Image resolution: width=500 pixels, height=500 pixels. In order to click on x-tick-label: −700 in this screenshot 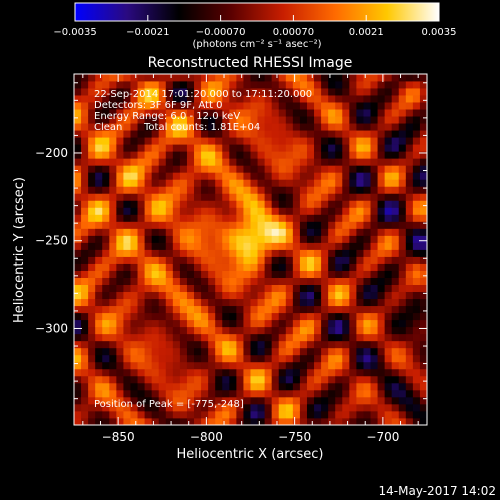, I will do `click(382, 437)`.